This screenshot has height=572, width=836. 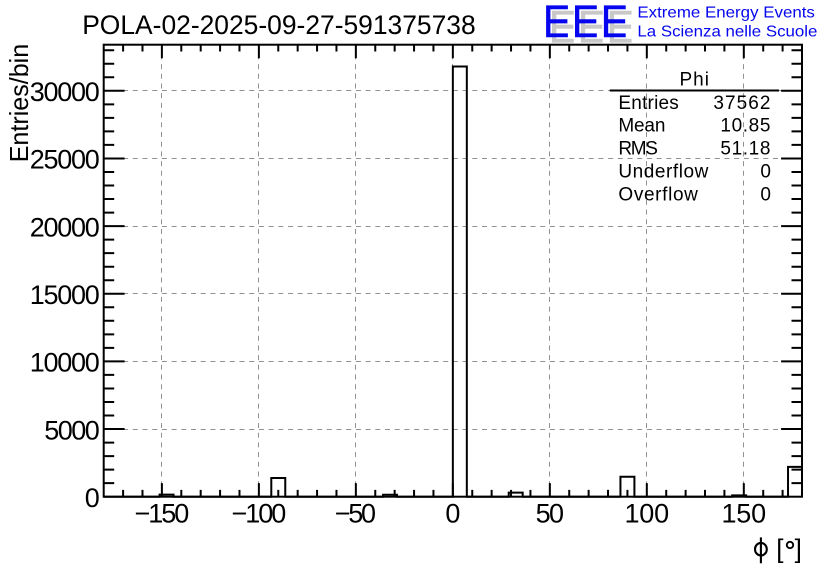 What do you see at coordinates (19, 103) in the screenshot?
I see `svg-text: Entries/bin` at bounding box center [19, 103].